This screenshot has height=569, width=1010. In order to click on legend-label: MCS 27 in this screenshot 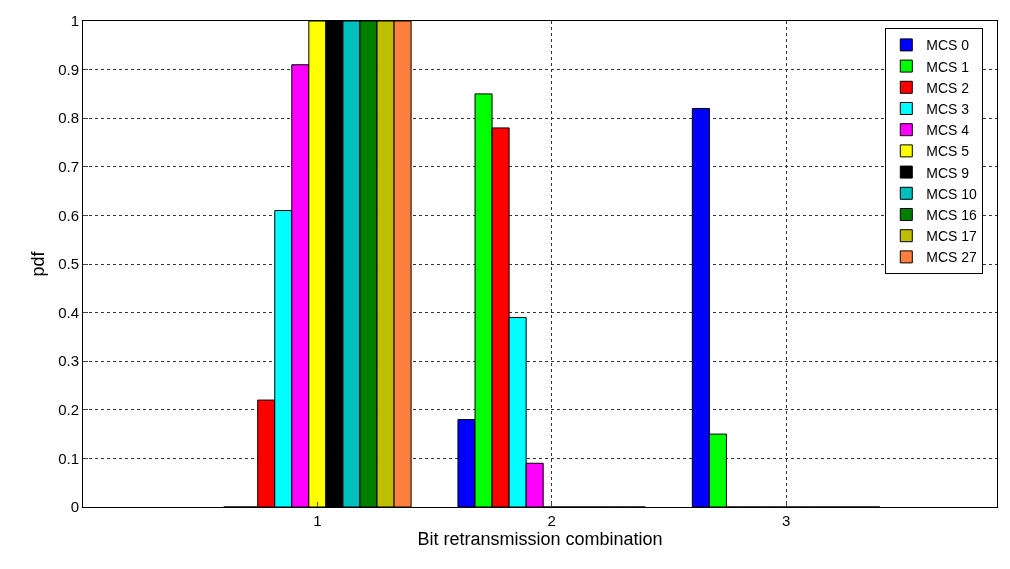, I will do `click(952, 257)`.